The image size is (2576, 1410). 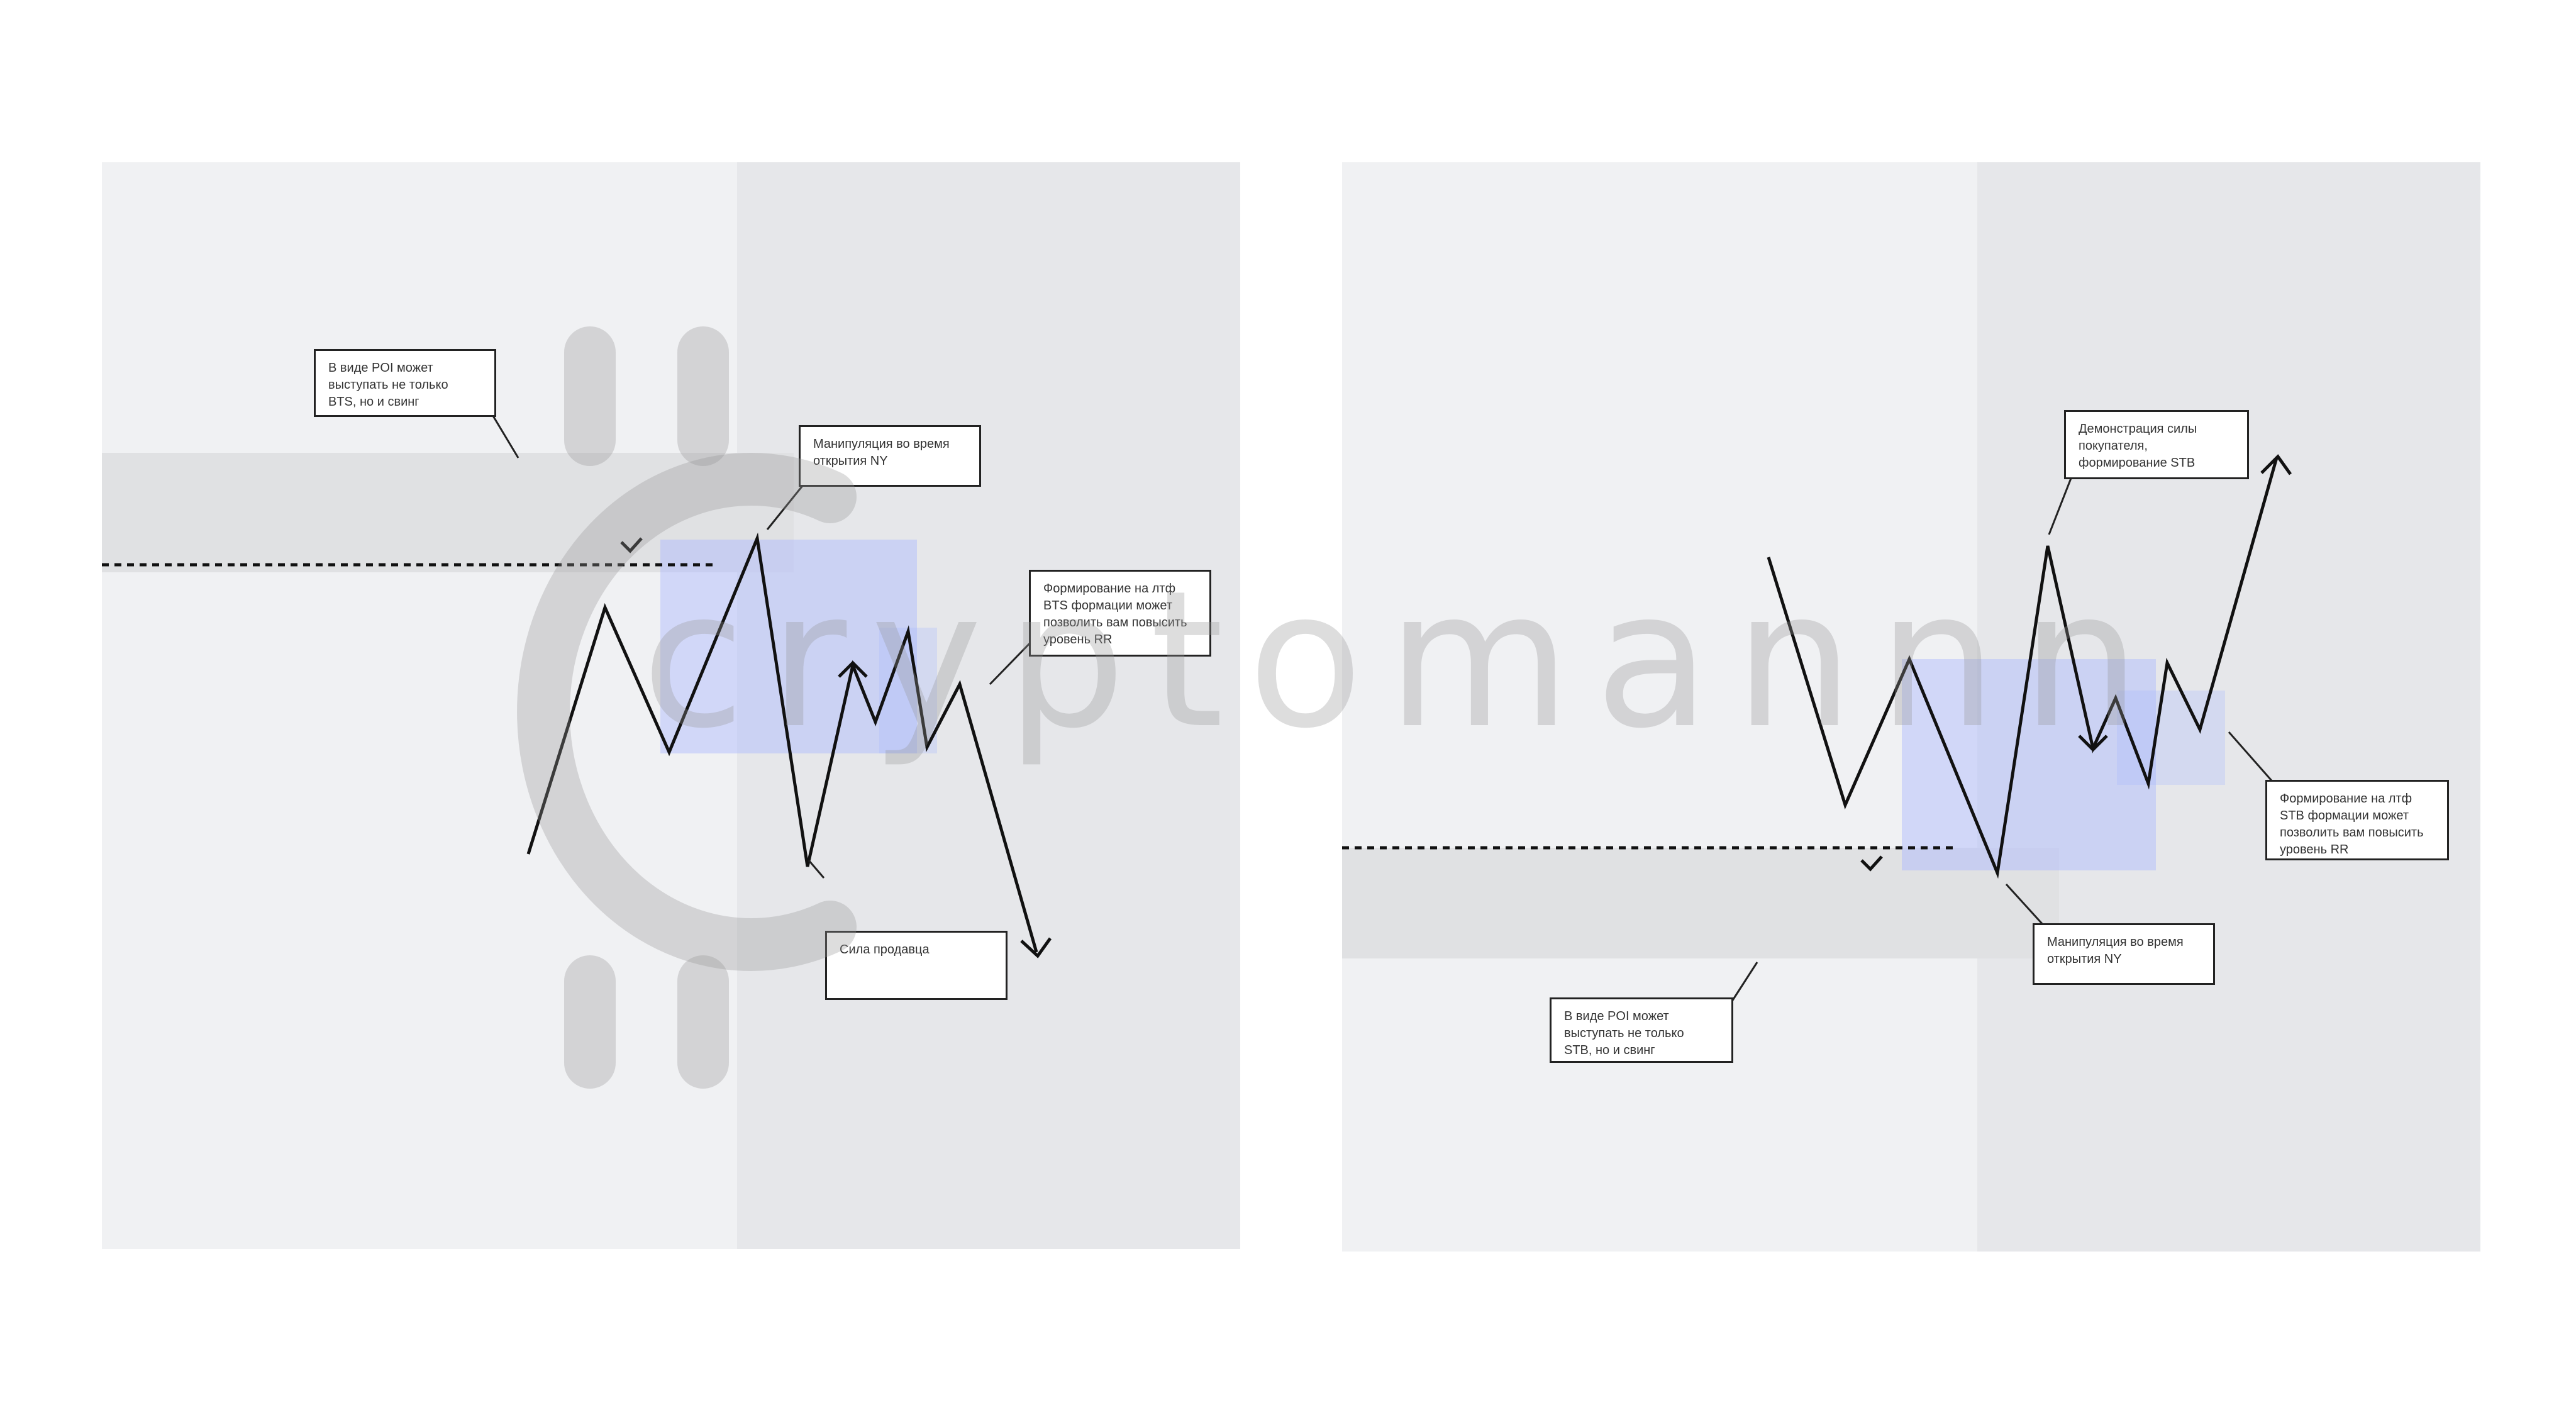 I want to click on left-scheme-drawing, so click(x=577, y=685).